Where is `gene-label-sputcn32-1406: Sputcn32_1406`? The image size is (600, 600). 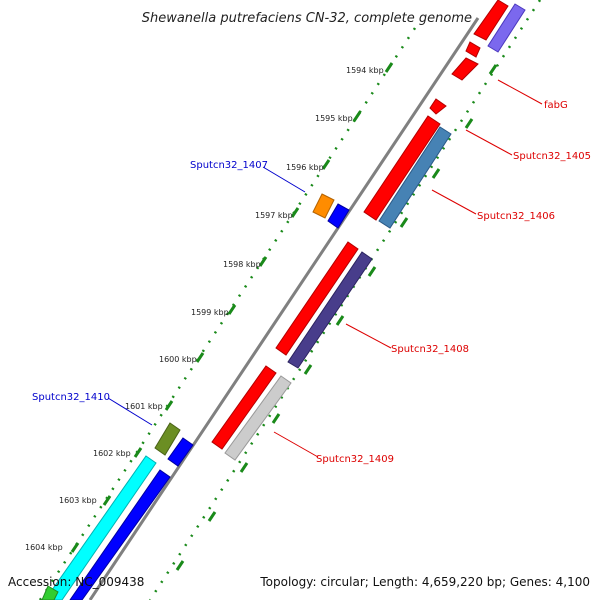 gene-label-sputcn32-1406: Sputcn32_1406 is located at coordinates (516, 216).